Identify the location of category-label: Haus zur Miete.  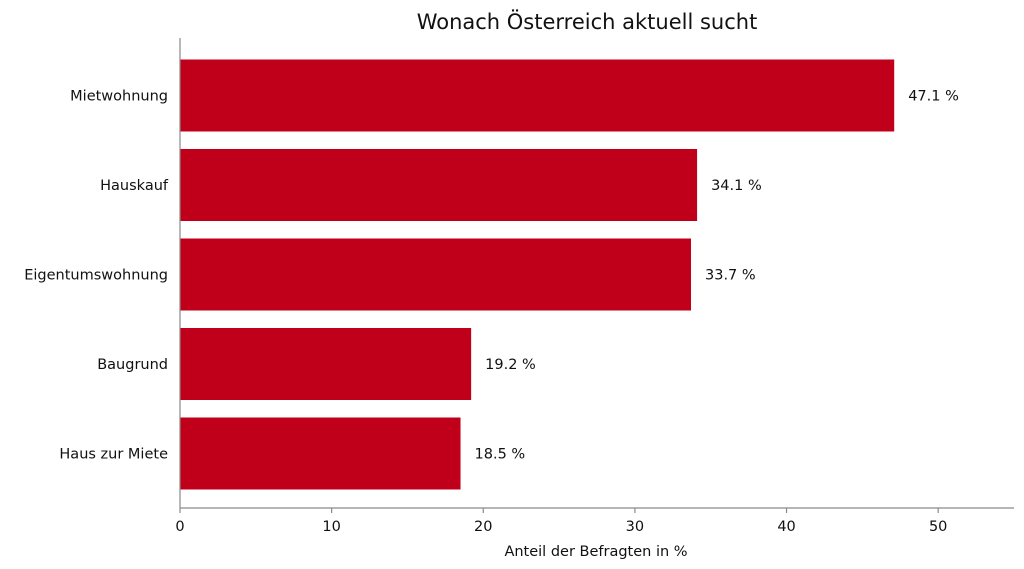
(113, 455).